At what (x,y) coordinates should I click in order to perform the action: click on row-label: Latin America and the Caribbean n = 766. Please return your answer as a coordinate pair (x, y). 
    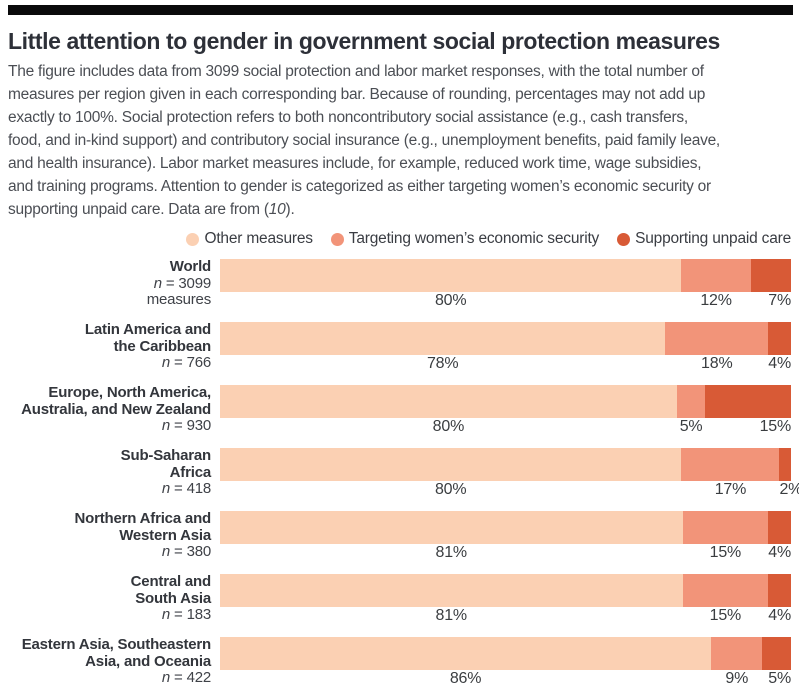
    Looking at the image, I should click on (114, 346).